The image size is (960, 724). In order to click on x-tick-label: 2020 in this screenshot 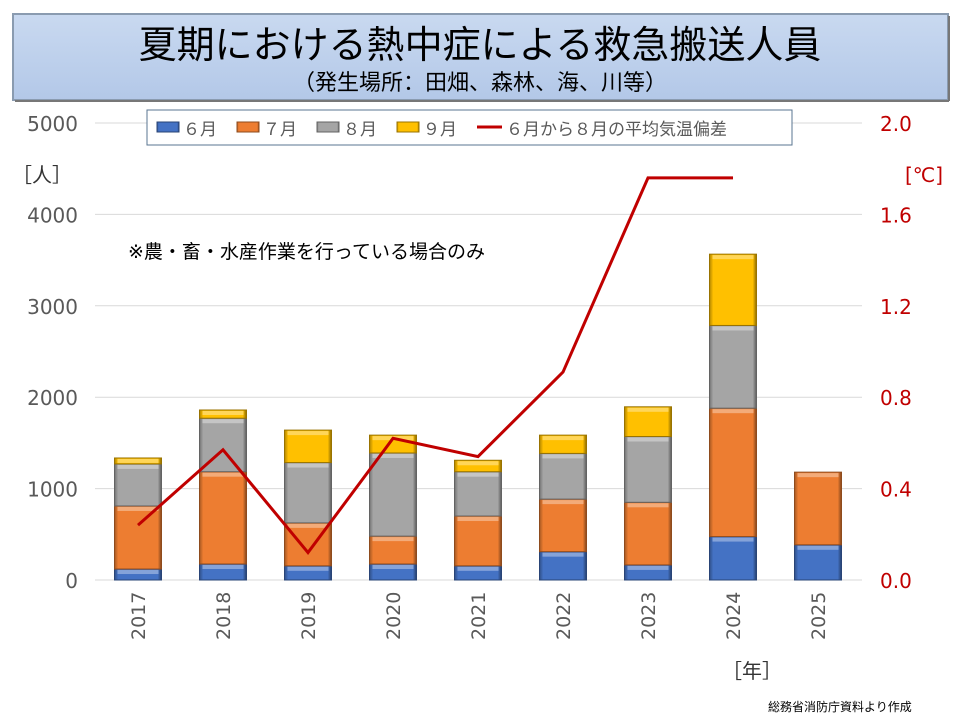, I will do `click(394, 616)`.